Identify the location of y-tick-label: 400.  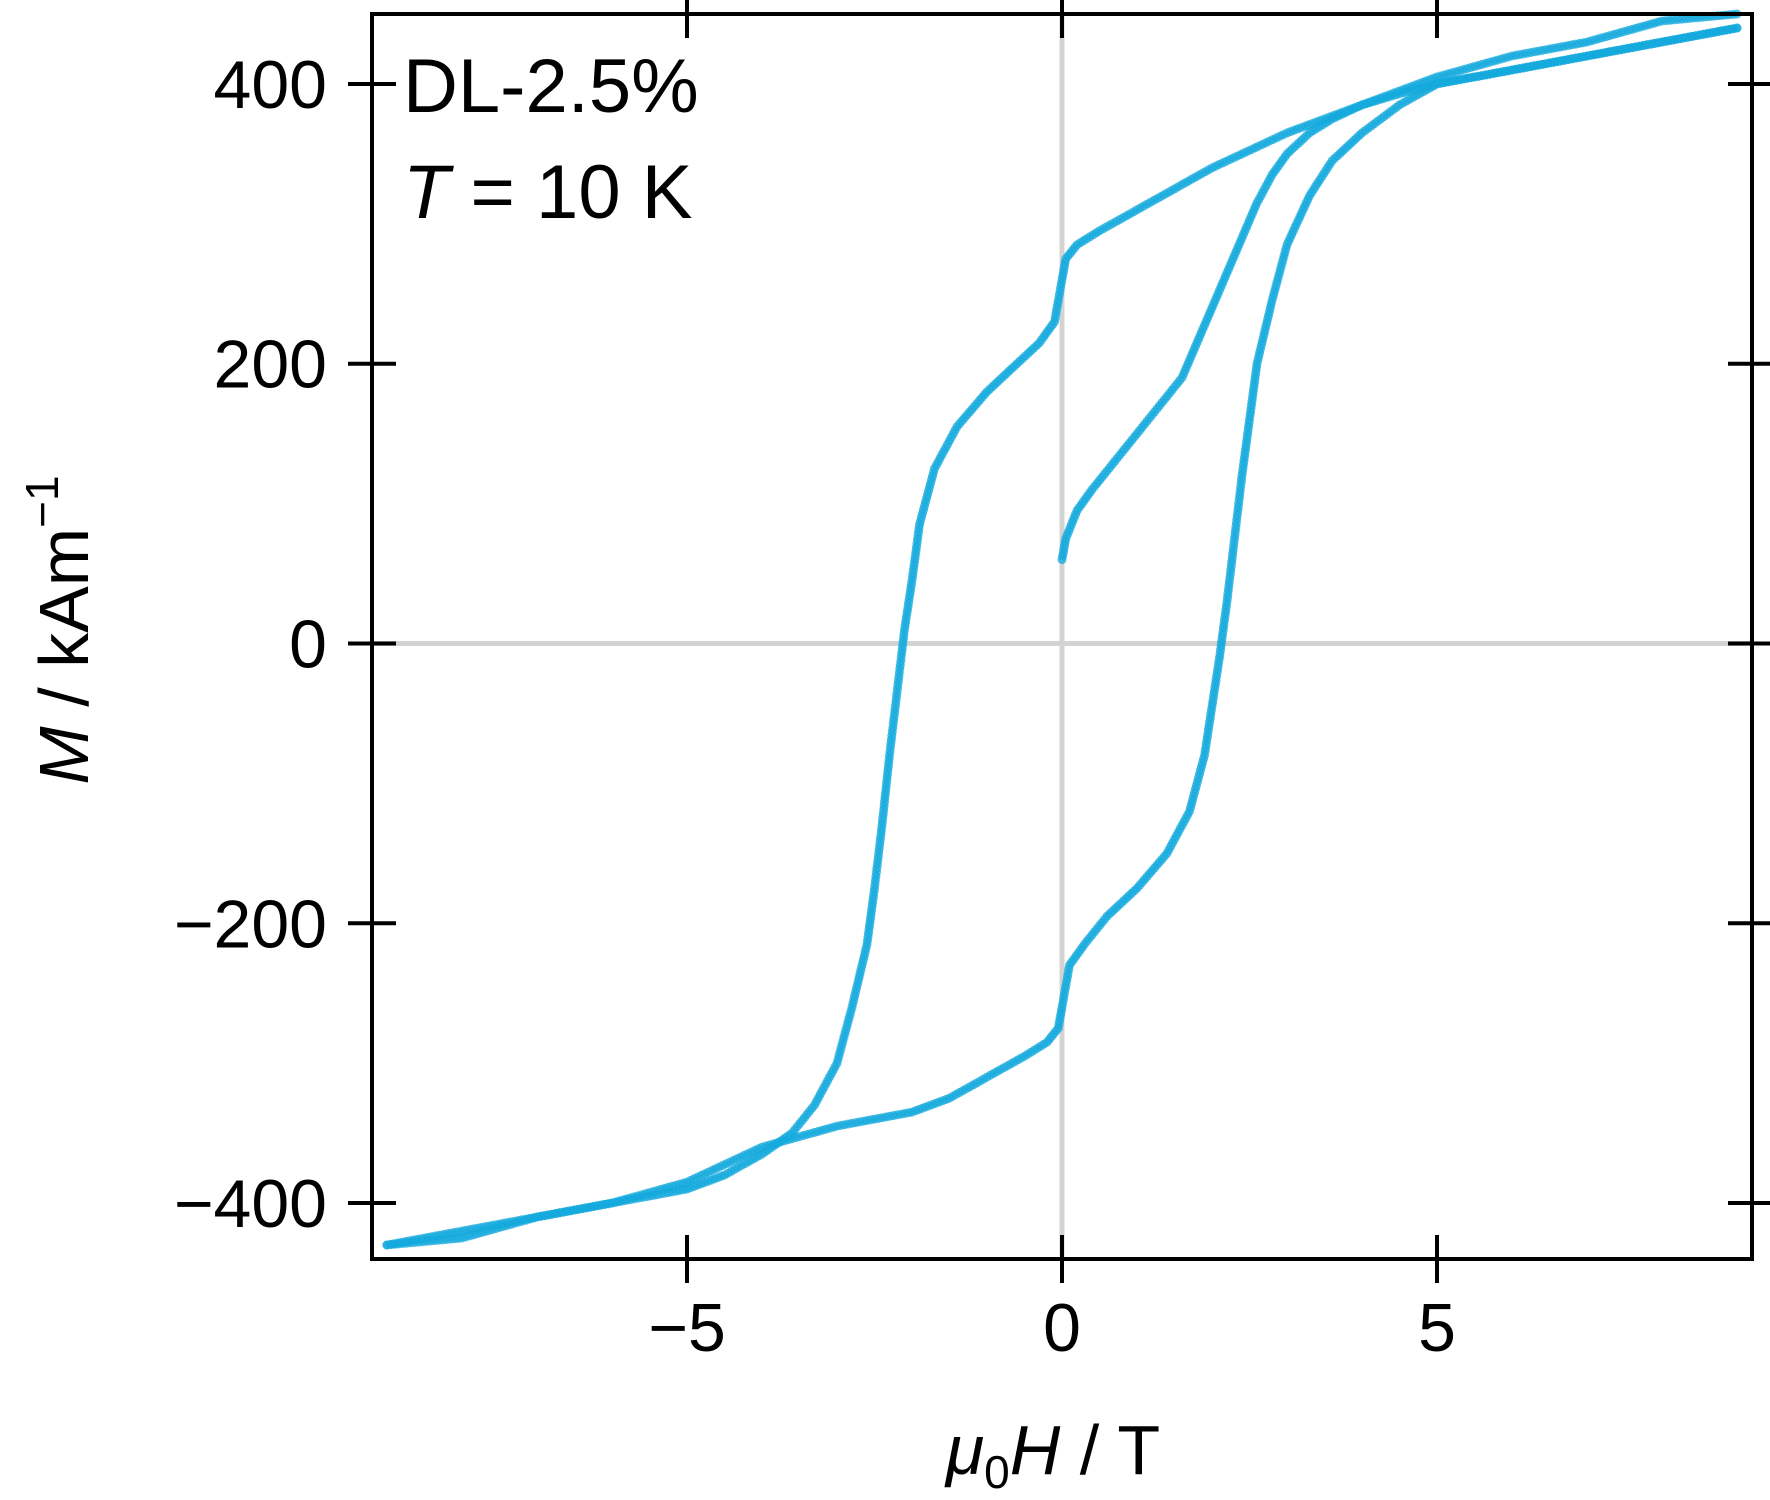
(270, 85).